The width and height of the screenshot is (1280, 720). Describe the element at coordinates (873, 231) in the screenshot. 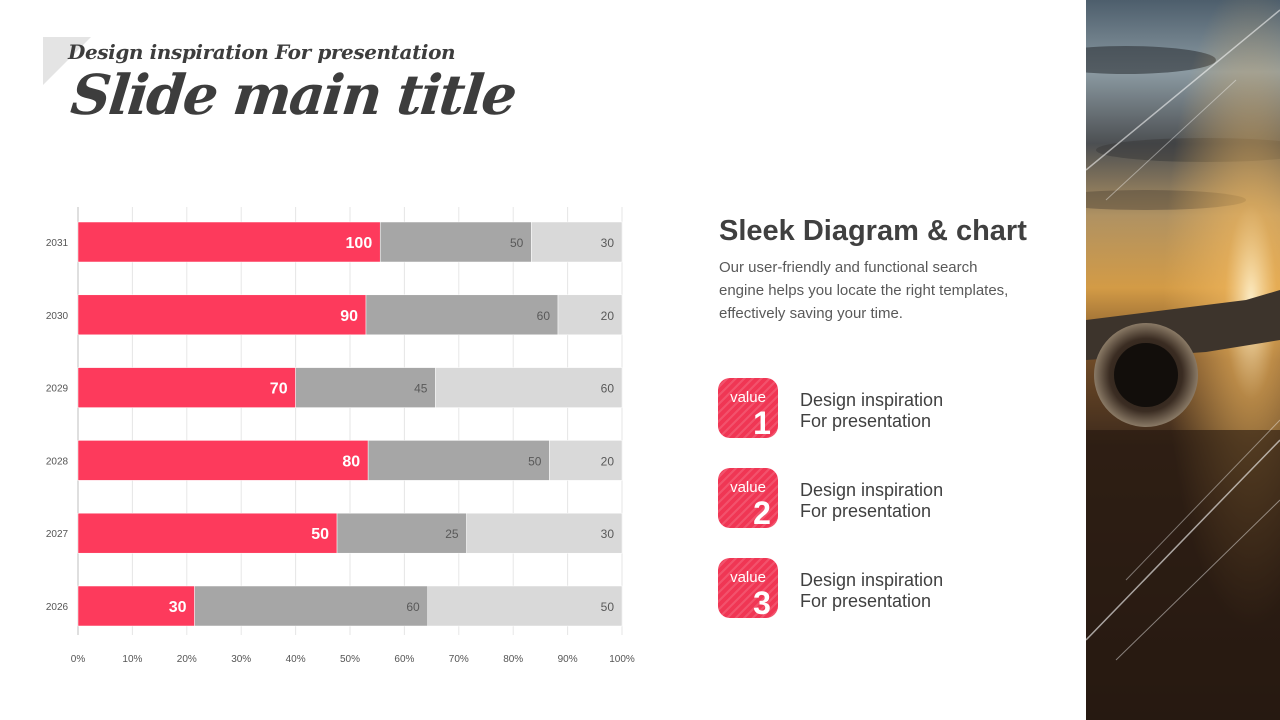

I see `info-title: Sleek Diagram & chart` at that location.